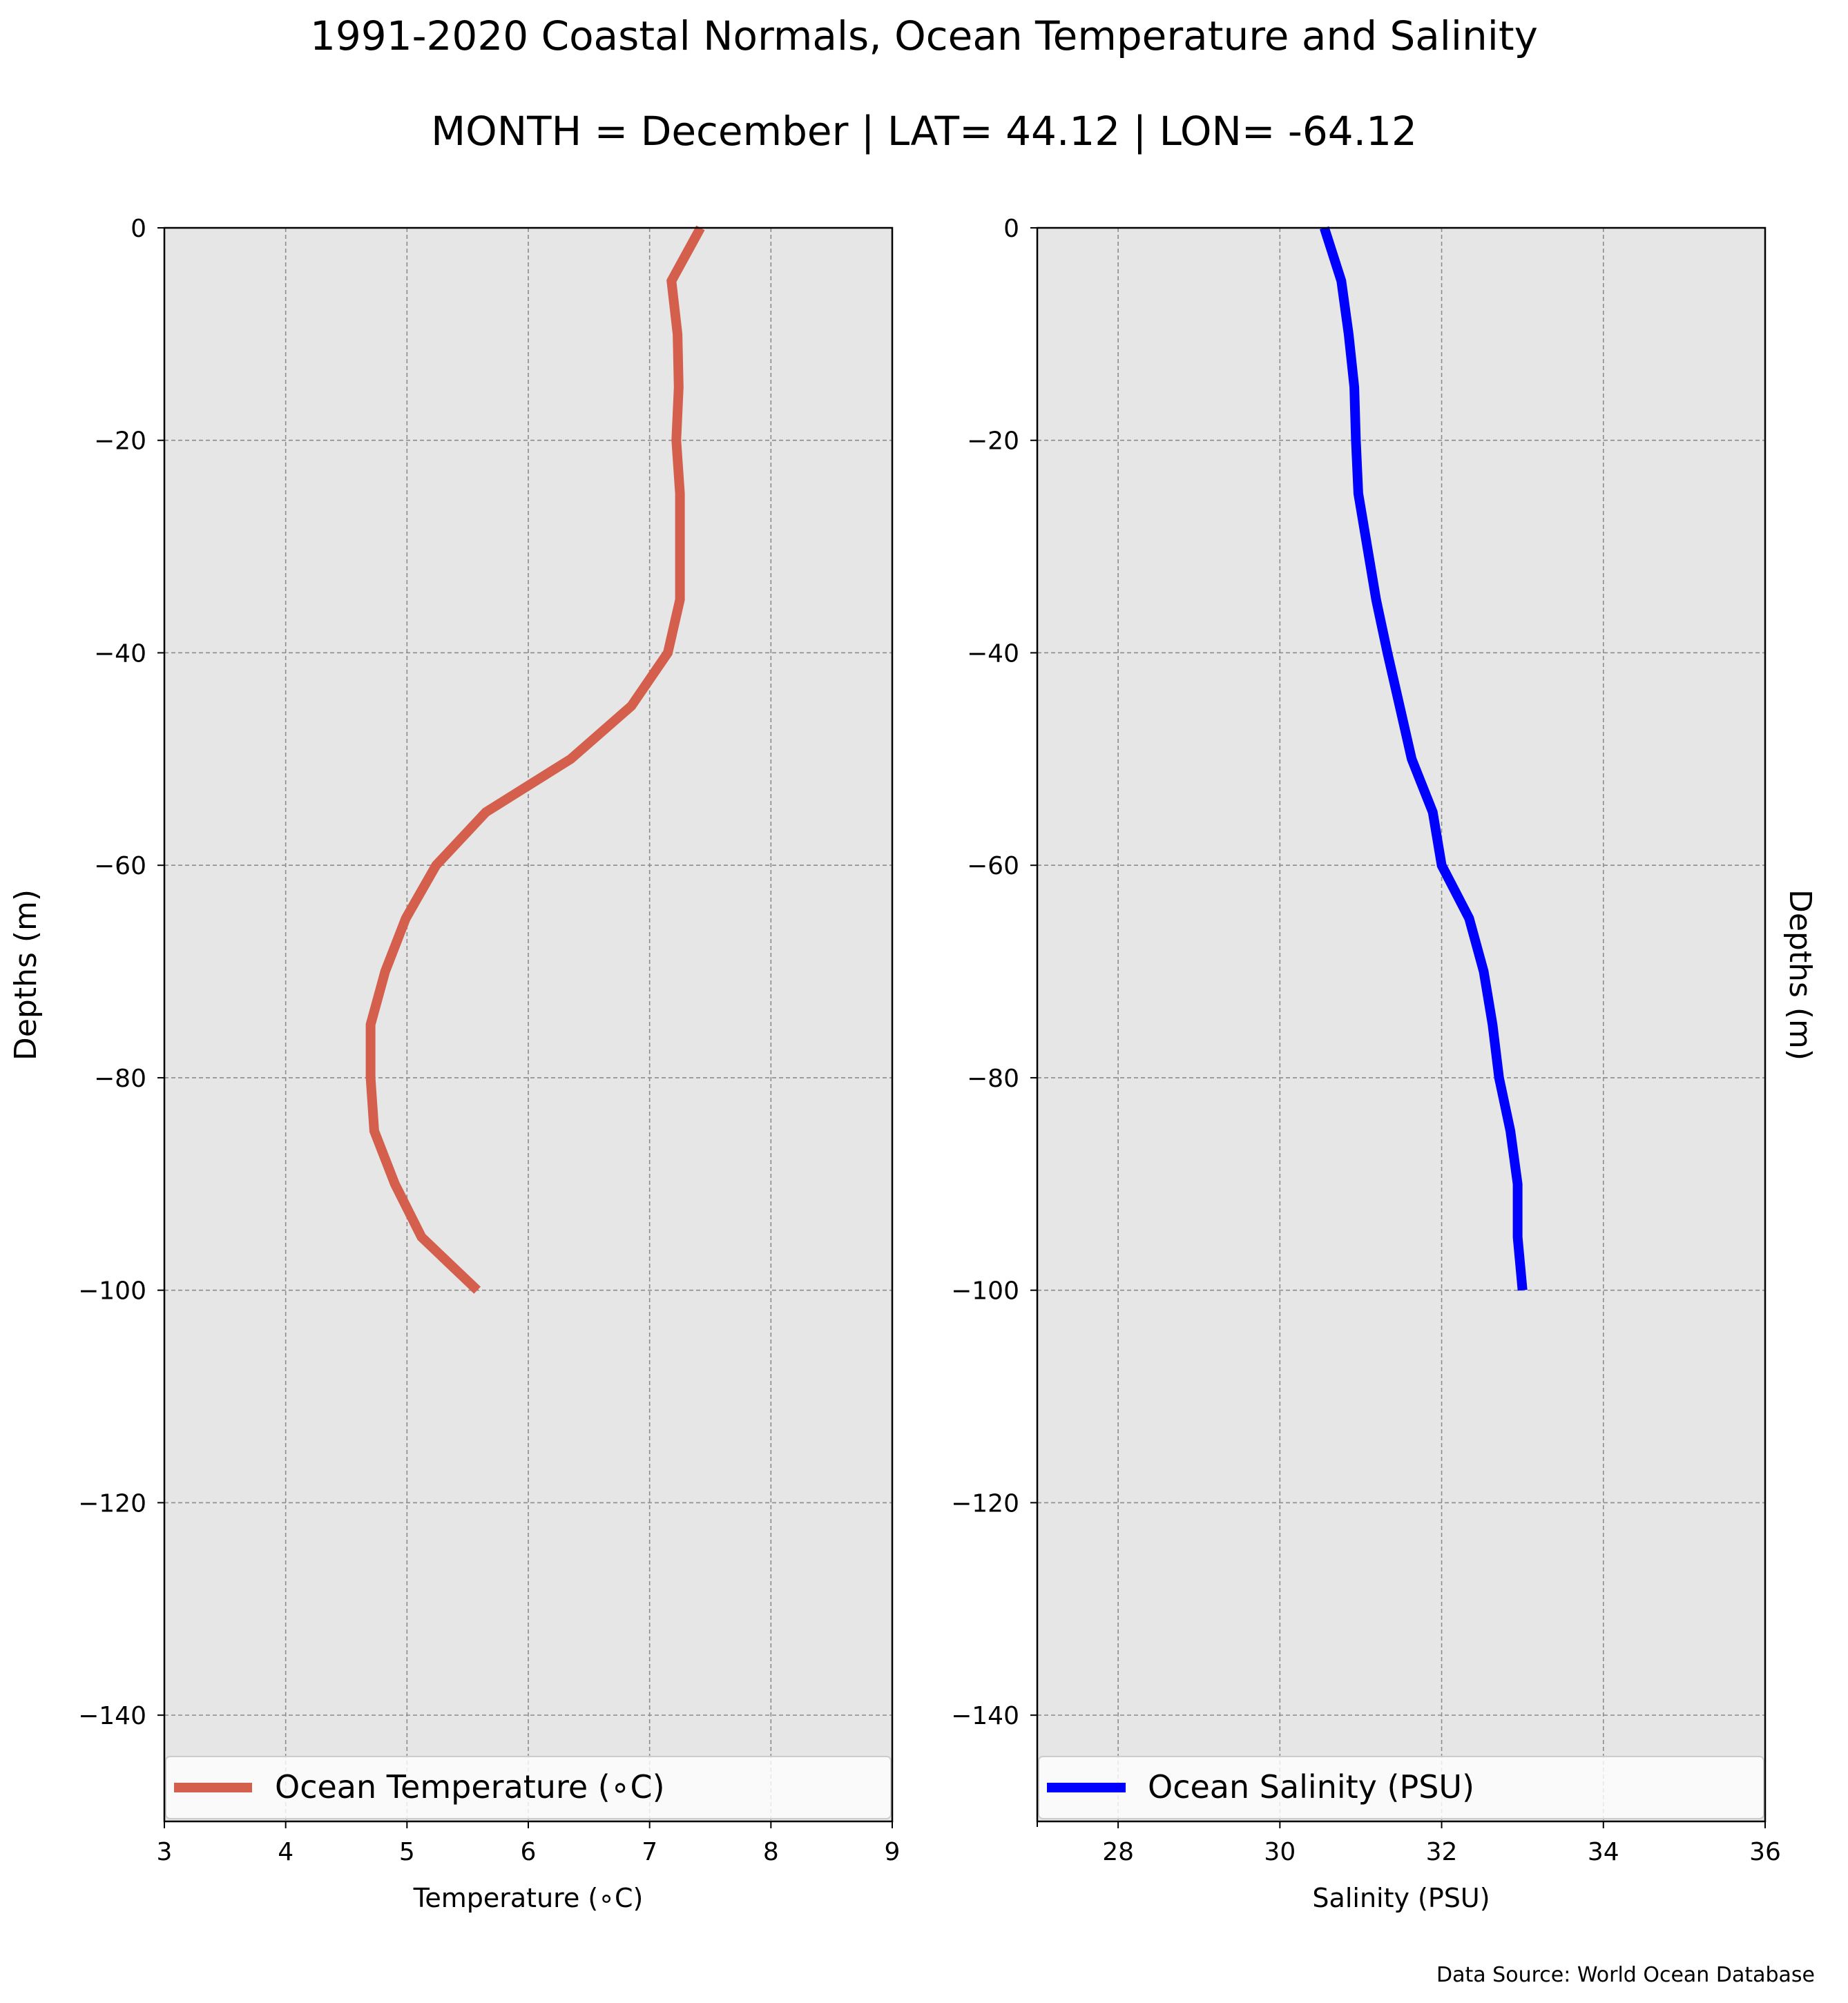 This screenshot has height=2003, width=1848. What do you see at coordinates (649, 1852) in the screenshot?
I see `x-tick-label: 7` at bounding box center [649, 1852].